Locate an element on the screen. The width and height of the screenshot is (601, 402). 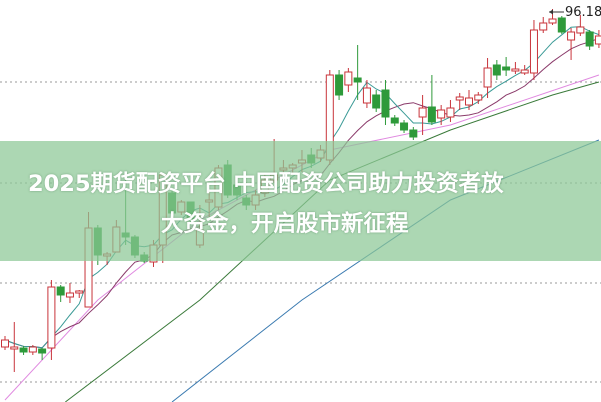
arrow-left-icon is located at coordinates (551, 12).